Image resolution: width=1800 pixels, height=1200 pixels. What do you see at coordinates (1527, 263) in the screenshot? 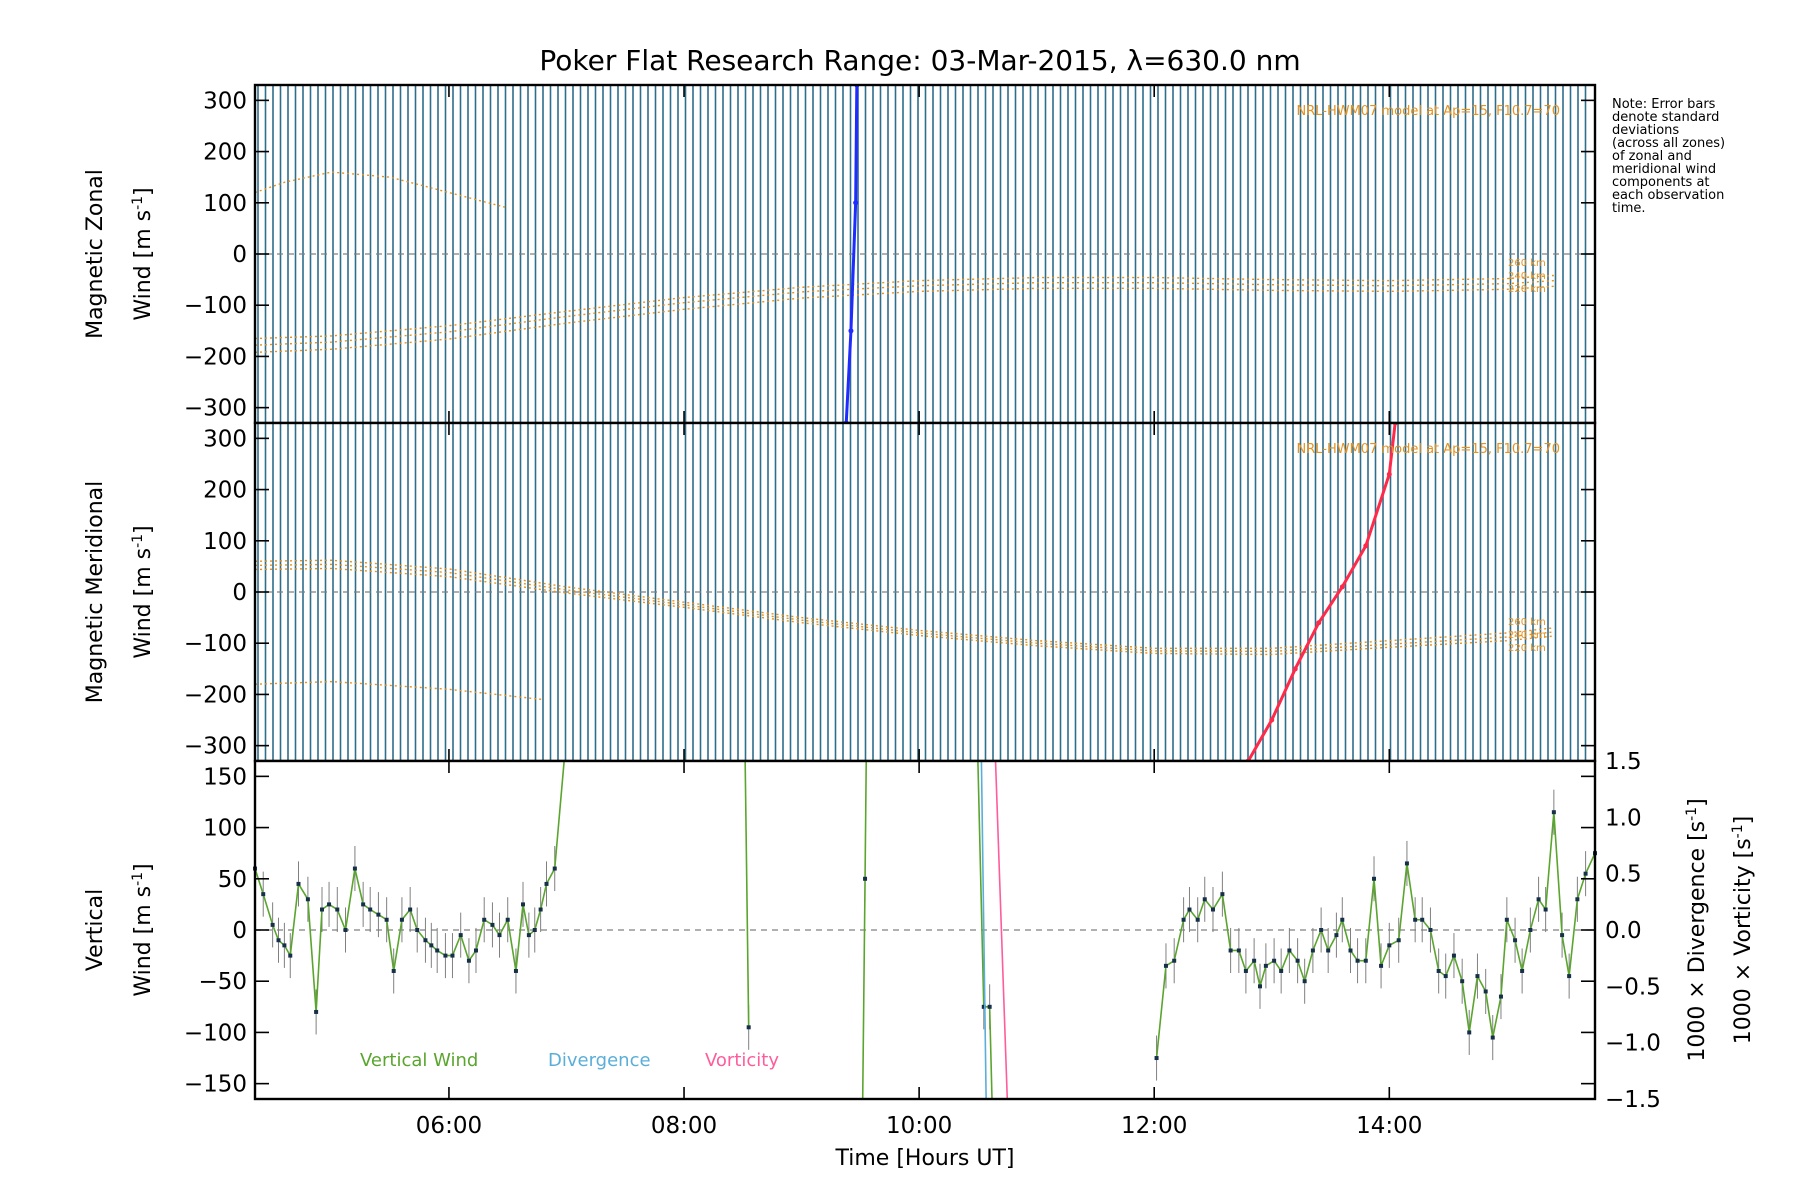
I see `altitude-label: 260 km` at bounding box center [1527, 263].